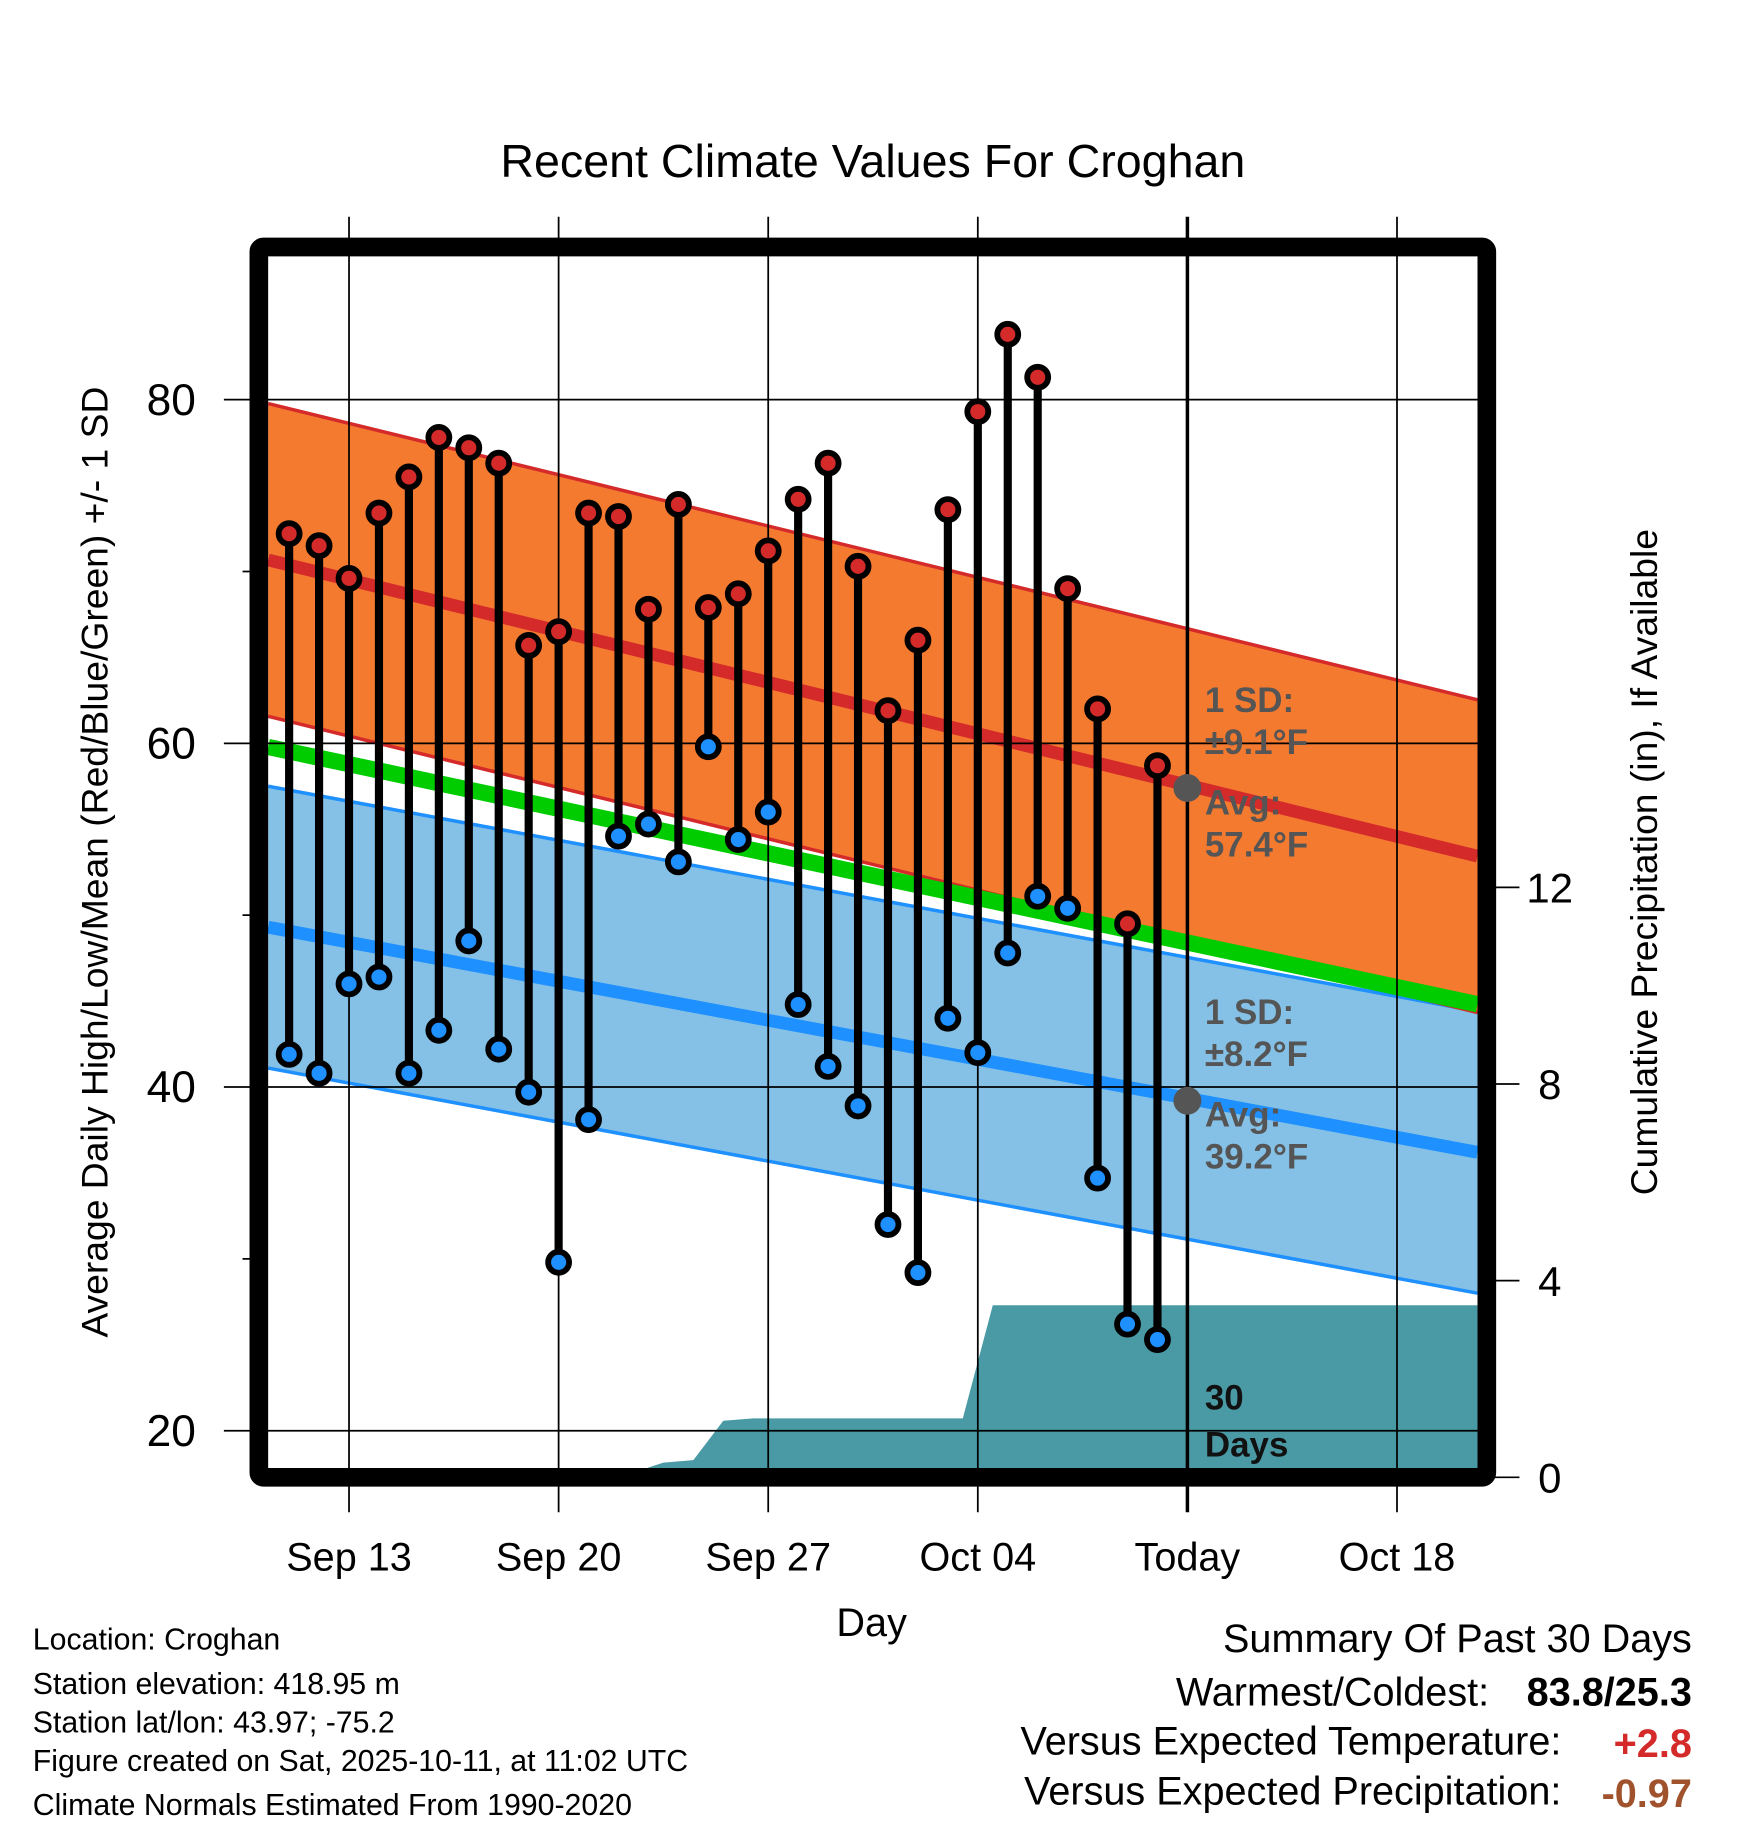 The height and width of the screenshot is (1828, 1748). What do you see at coordinates (1549, 1084) in the screenshot?
I see `y2-tick-label: 8` at bounding box center [1549, 1084].